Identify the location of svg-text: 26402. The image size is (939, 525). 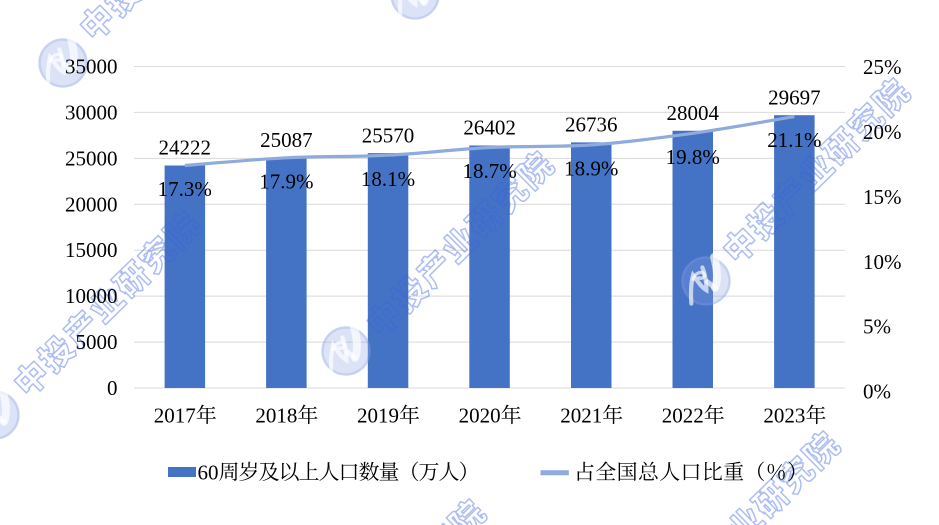
(489, 128).